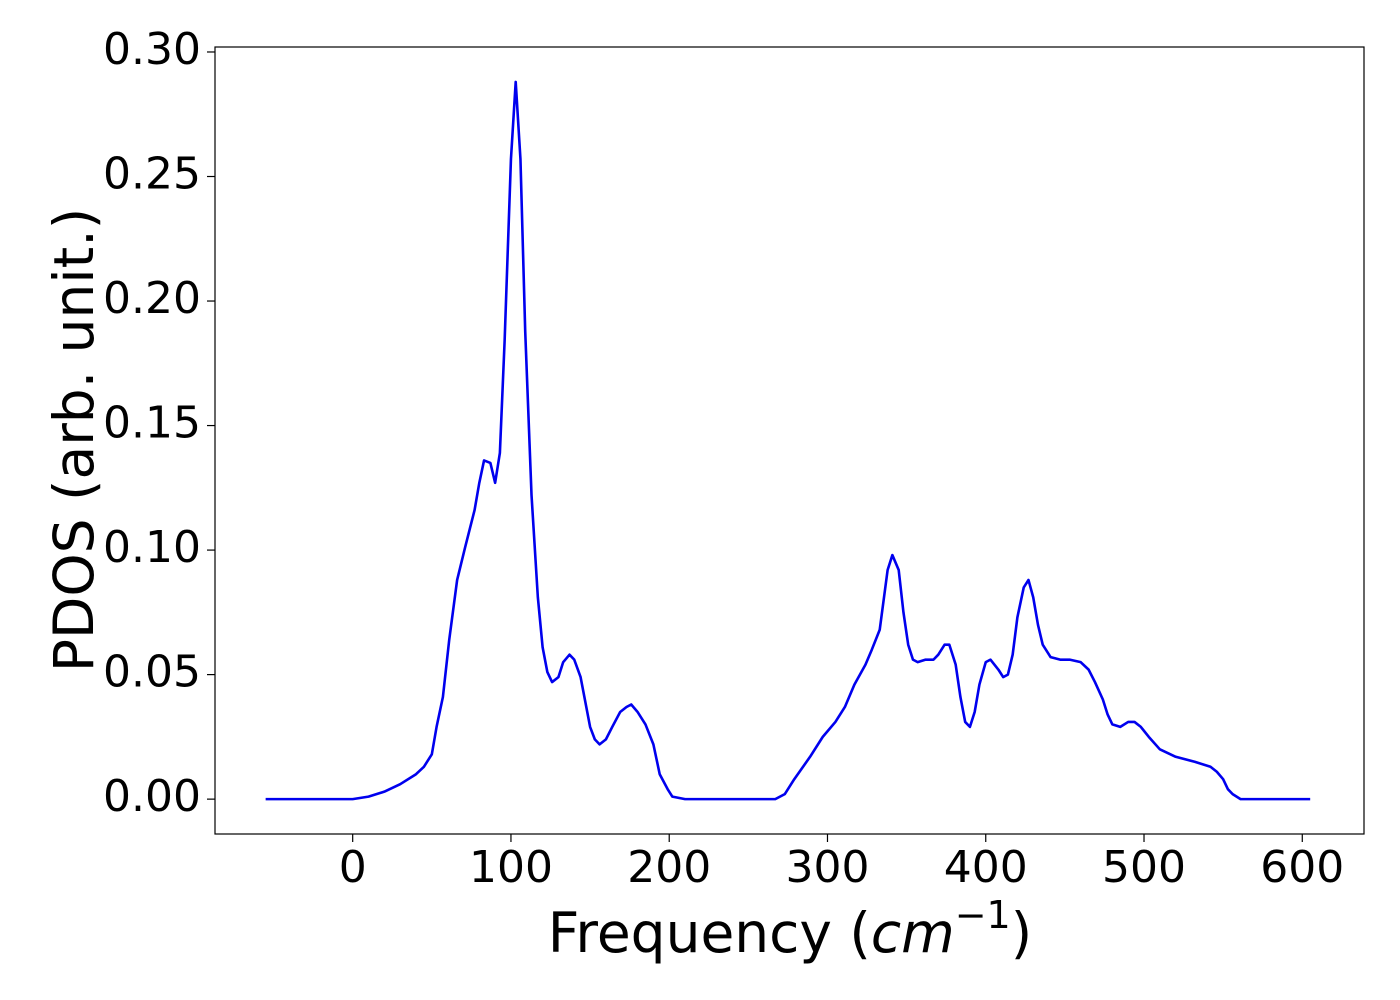  Describe the element at coordinates (511, 867) in the screenshot. I see `x-tick-label: 100` at that location.